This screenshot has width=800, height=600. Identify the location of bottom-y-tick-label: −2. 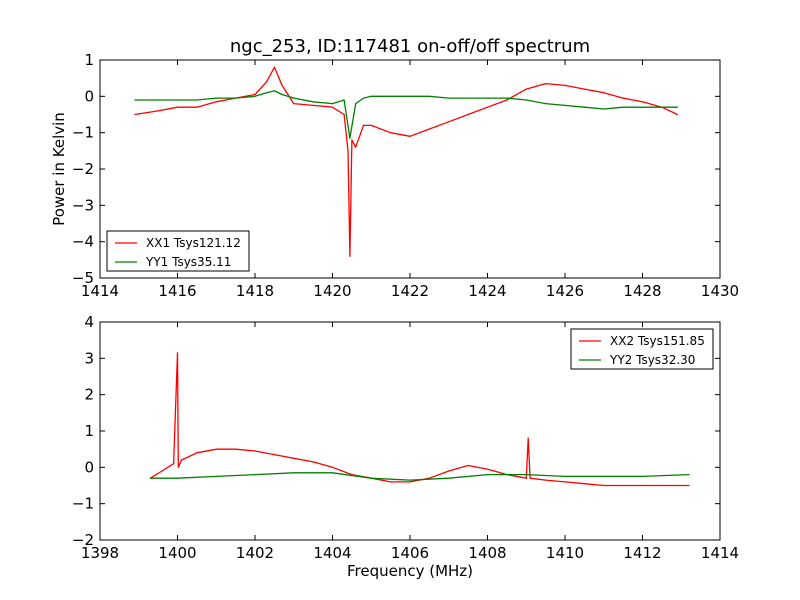
(83, 540).